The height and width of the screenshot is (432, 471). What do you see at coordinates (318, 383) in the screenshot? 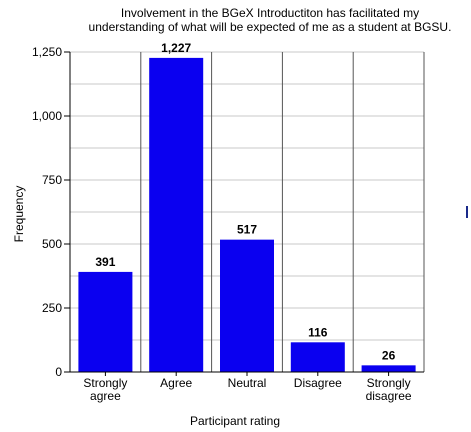
I see `x-tick-label: Disagree` at bounding box center [318, 383].